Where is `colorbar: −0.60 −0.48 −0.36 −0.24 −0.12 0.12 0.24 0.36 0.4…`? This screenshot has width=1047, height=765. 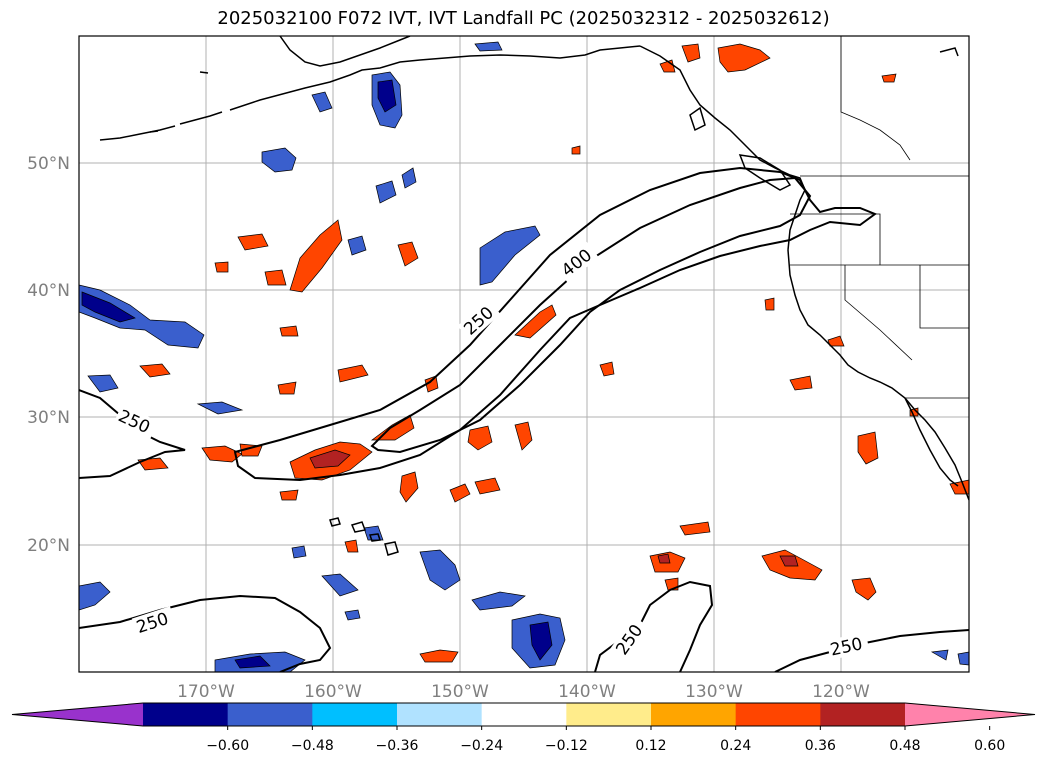 colorbar: −0.60 −0.48 −0.36 −0.24 −0.12 0.12 0.24 0.36 0.4… is located at coordinates (523, 728).